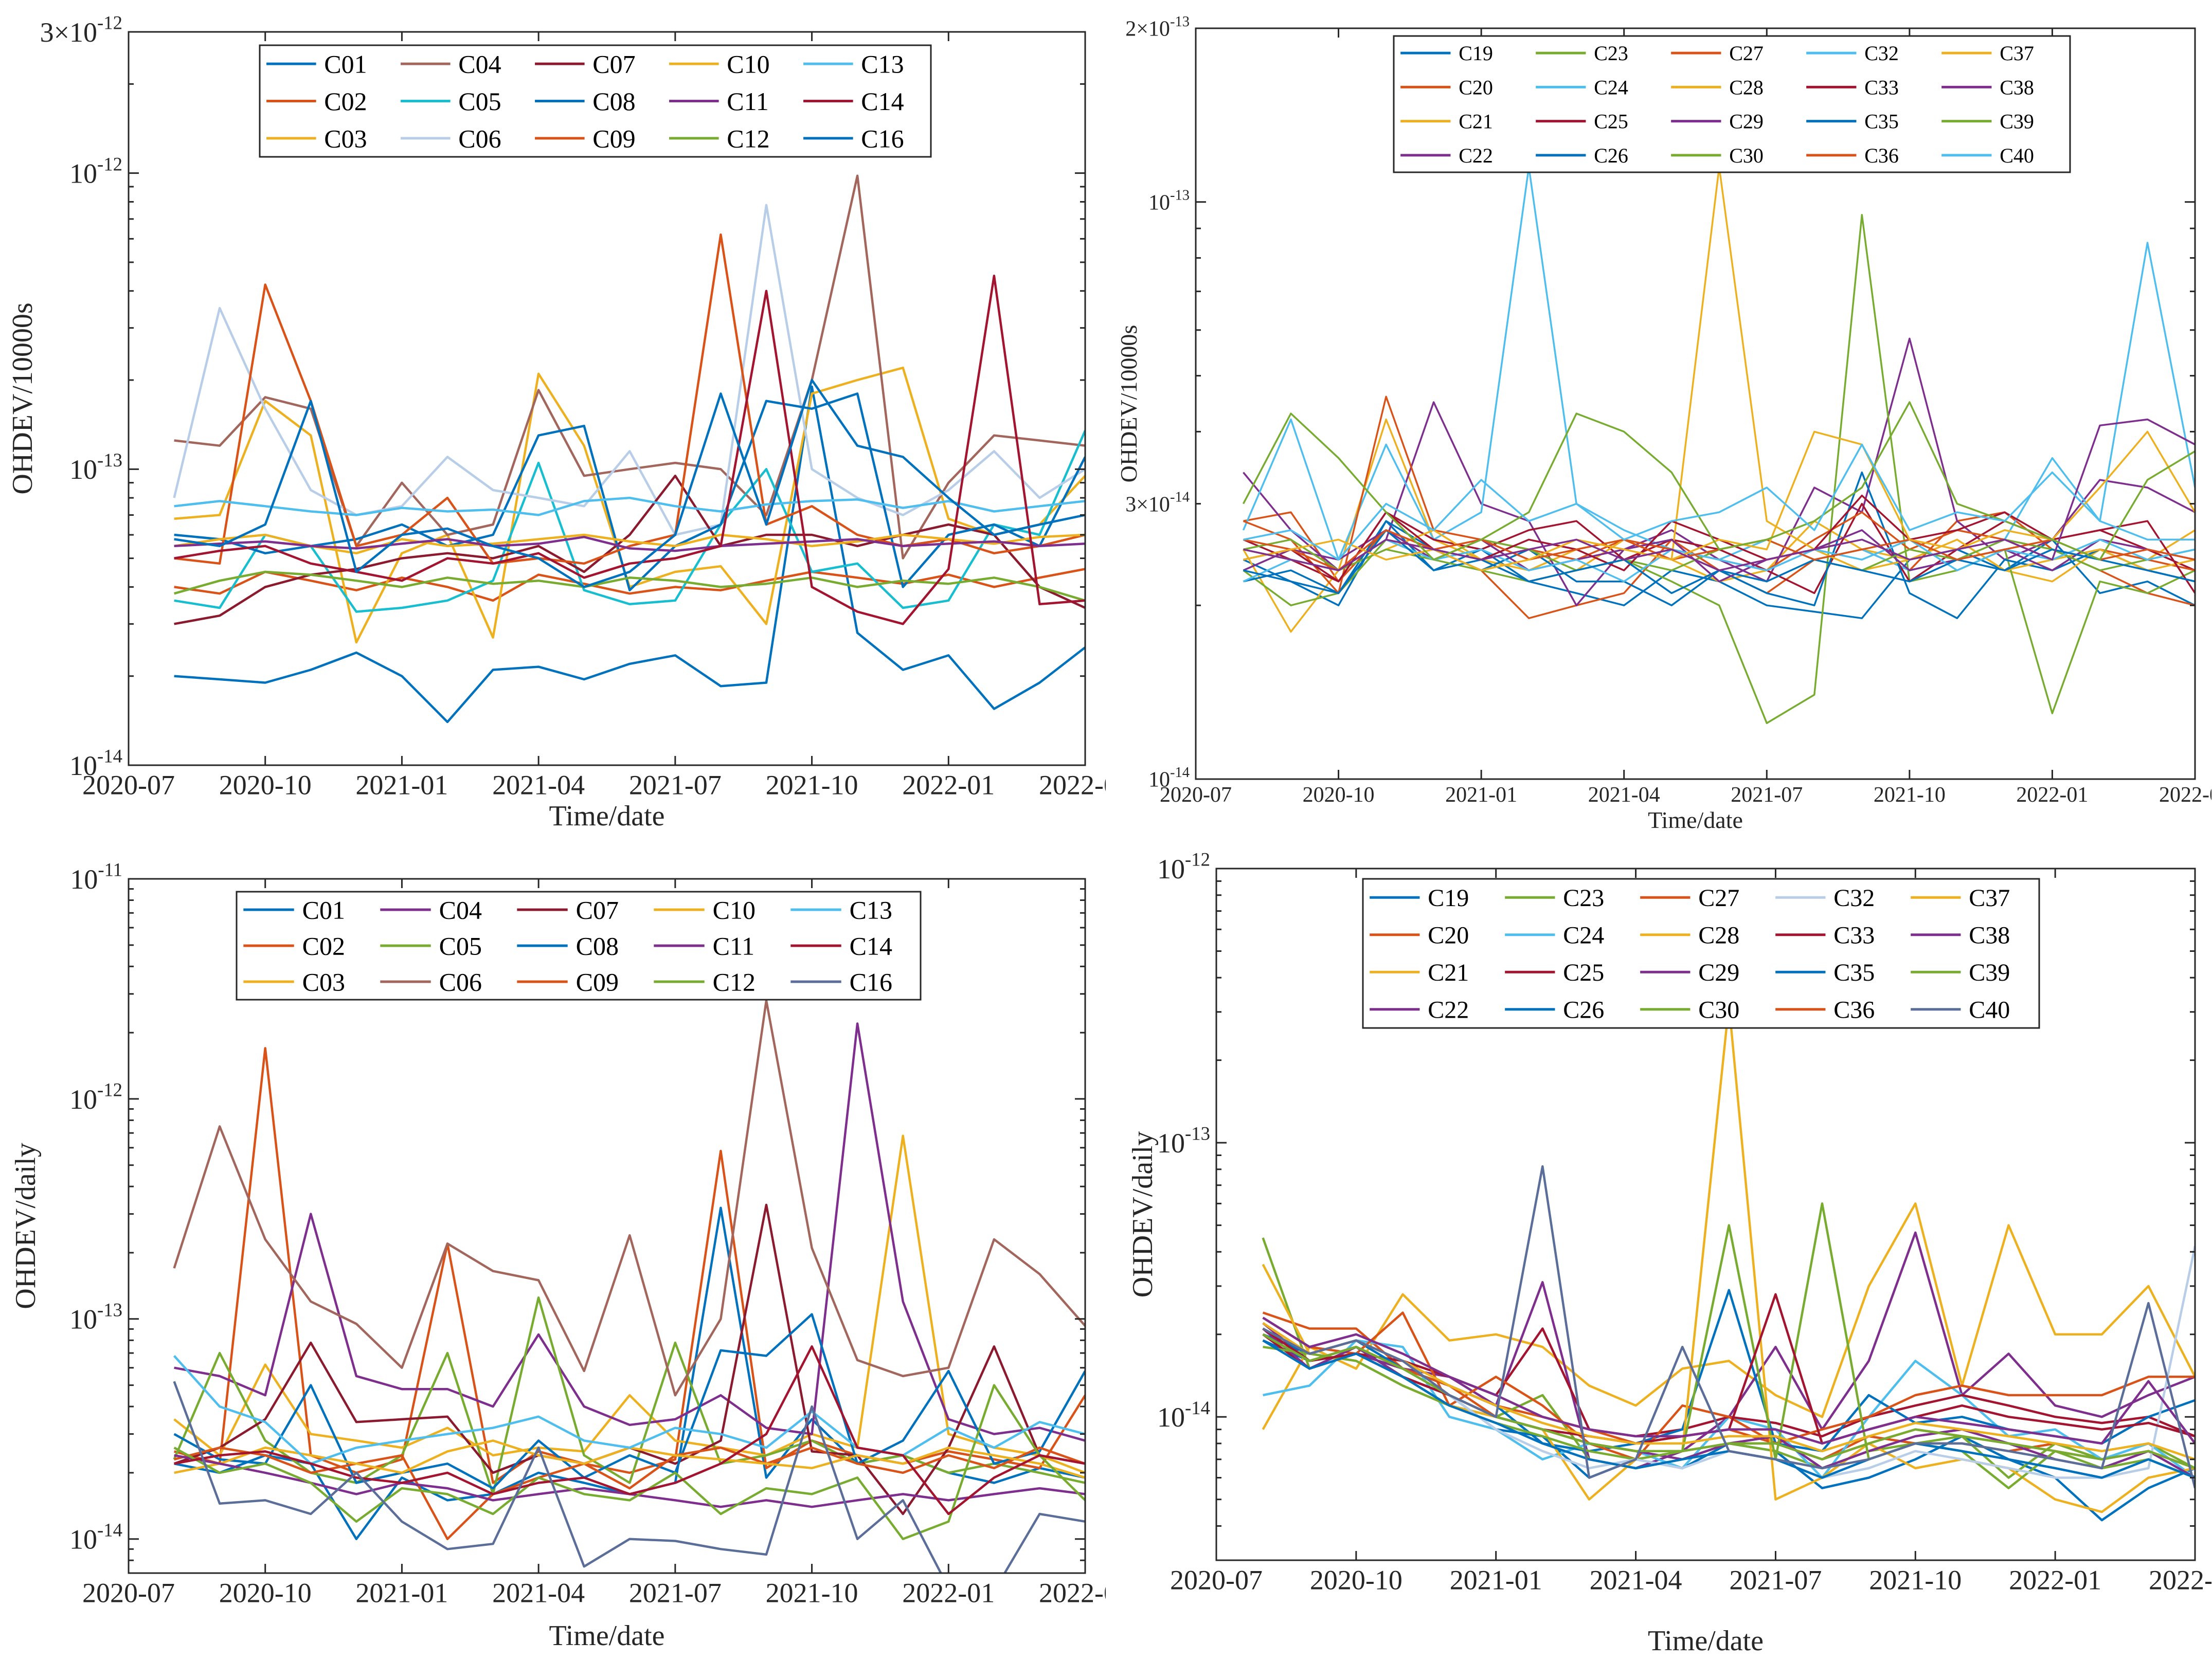 The width and height of the screenshot is (2212, 1660). What do you see at coordinates (1718, 369) in the screenshot?
I see `series-line-c24` at bounding box center [1718, 369].